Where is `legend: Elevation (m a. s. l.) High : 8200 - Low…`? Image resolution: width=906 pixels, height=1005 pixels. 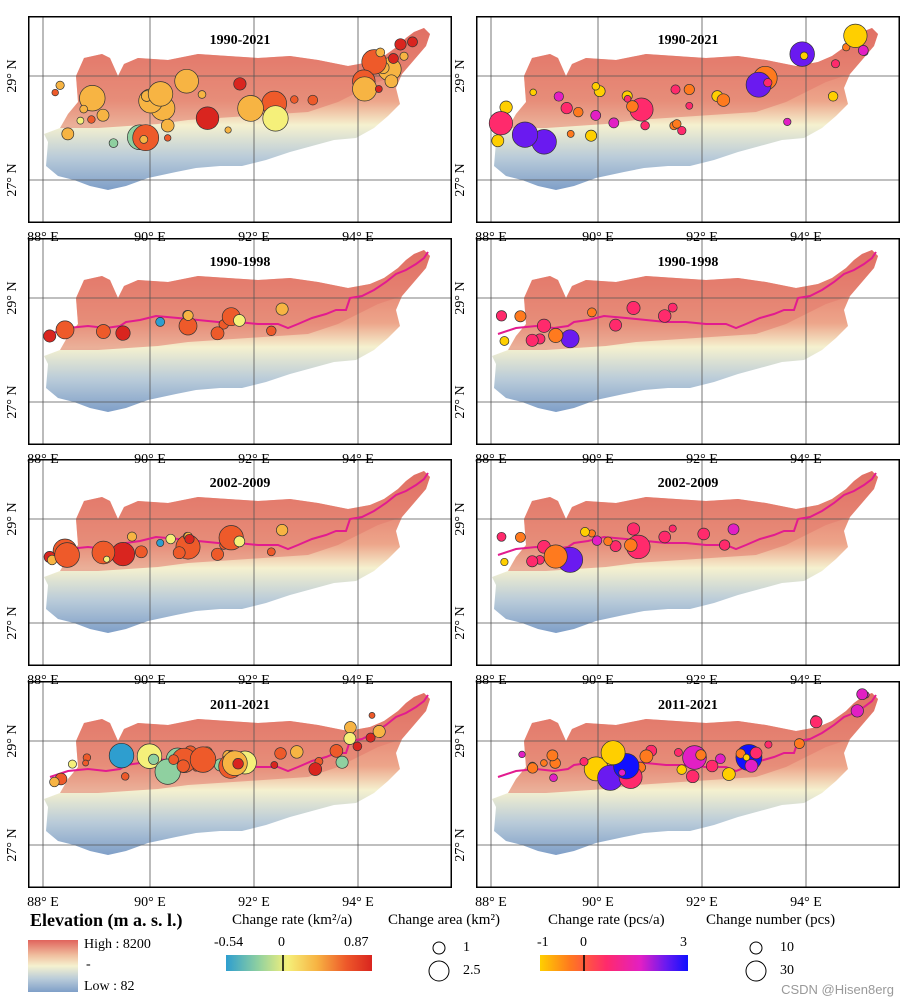
legend: Elevation (m a. s. l.) High : 8200 - Low… is located at coordinates (453, 952).